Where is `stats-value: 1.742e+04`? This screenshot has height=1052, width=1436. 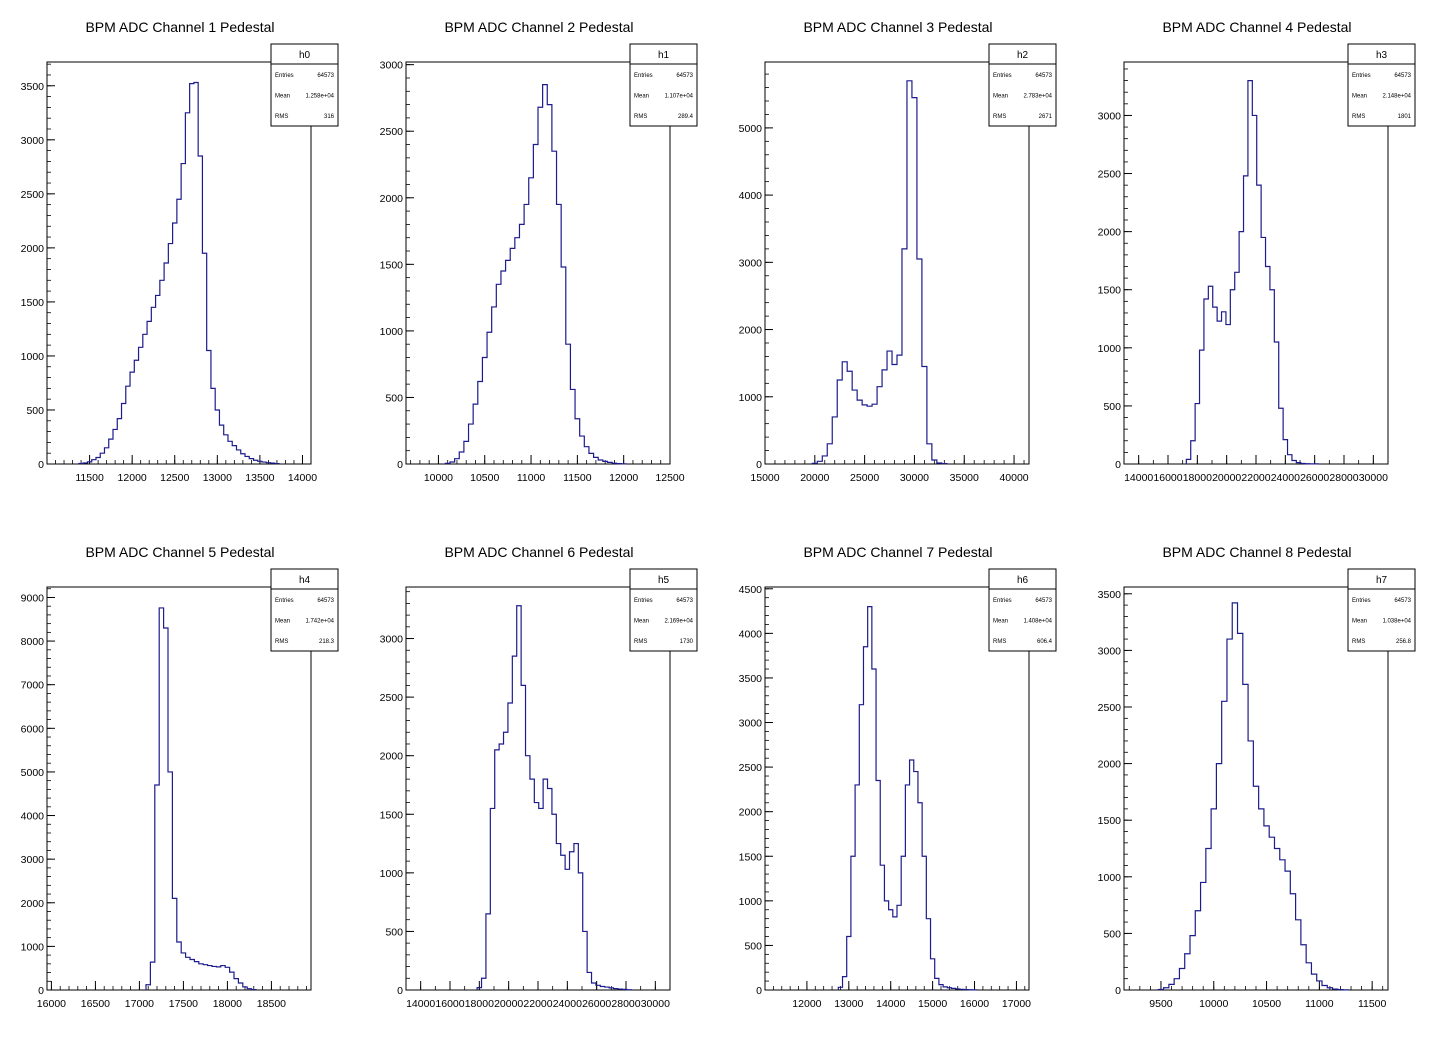 stats-value: 1.742e+04 is located at coordinates (319, 622).